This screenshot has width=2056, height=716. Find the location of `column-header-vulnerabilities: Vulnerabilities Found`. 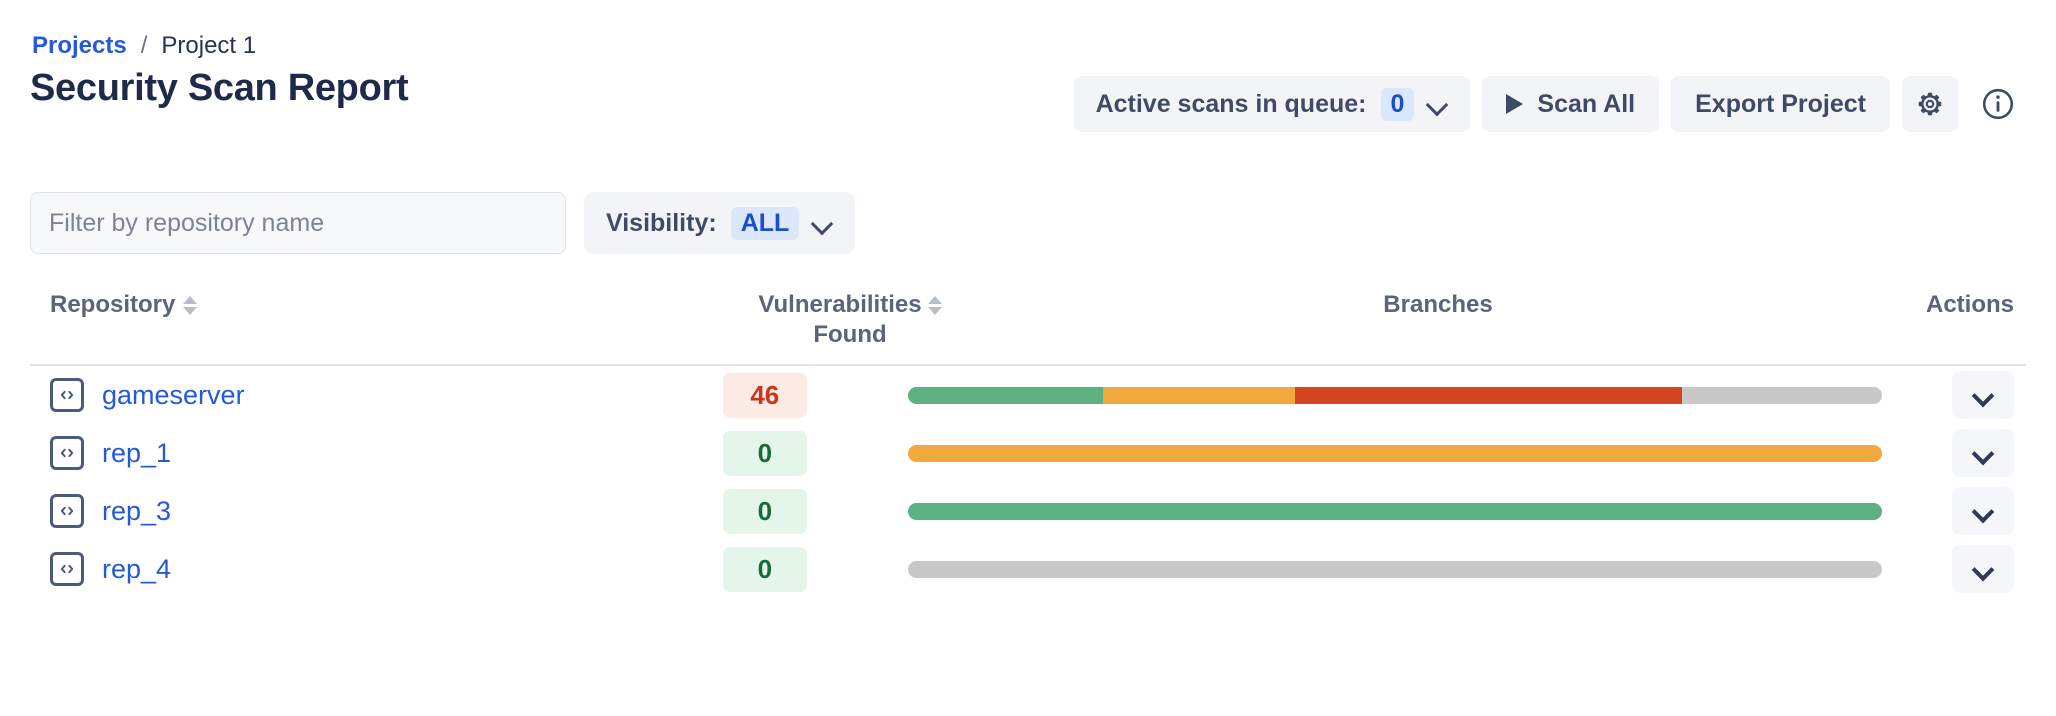

column-header-vulnerabilities: Vulnerabilities Found is located at coordinates (850, 320).